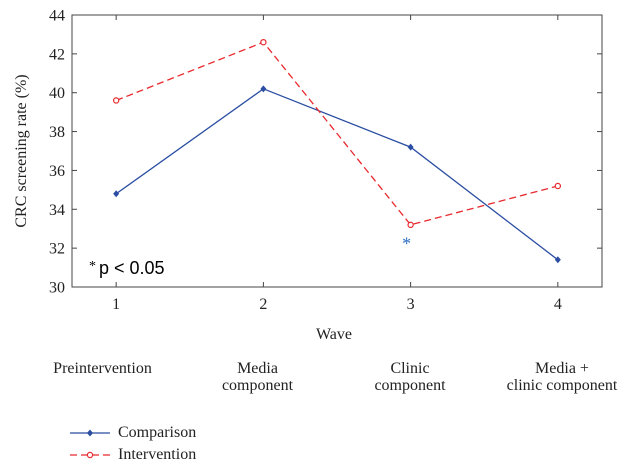  Describe the element at coordinates (157, 432) in the screenshot. I see `legend-label-comparison: Comparison` at that location.